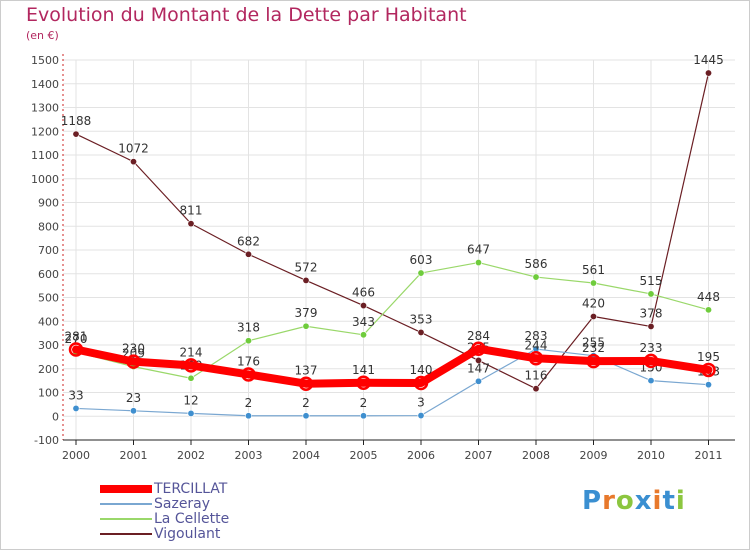 Image resolution: width=750 pixels, height=550 pixels. Describe the element at coordinates (133, 398) in the screenshot. I see `data-label-sazeray: 23` at that location.